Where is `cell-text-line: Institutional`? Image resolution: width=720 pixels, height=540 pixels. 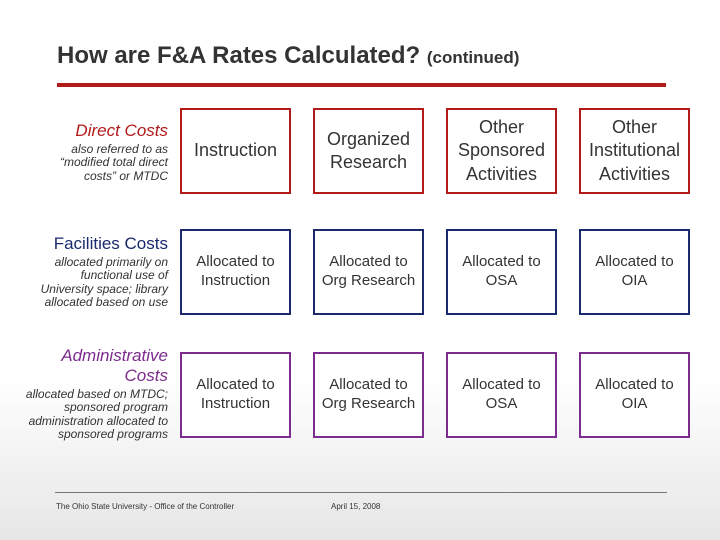
cell-text-line: Institutional is located at coordinates (634, 150).